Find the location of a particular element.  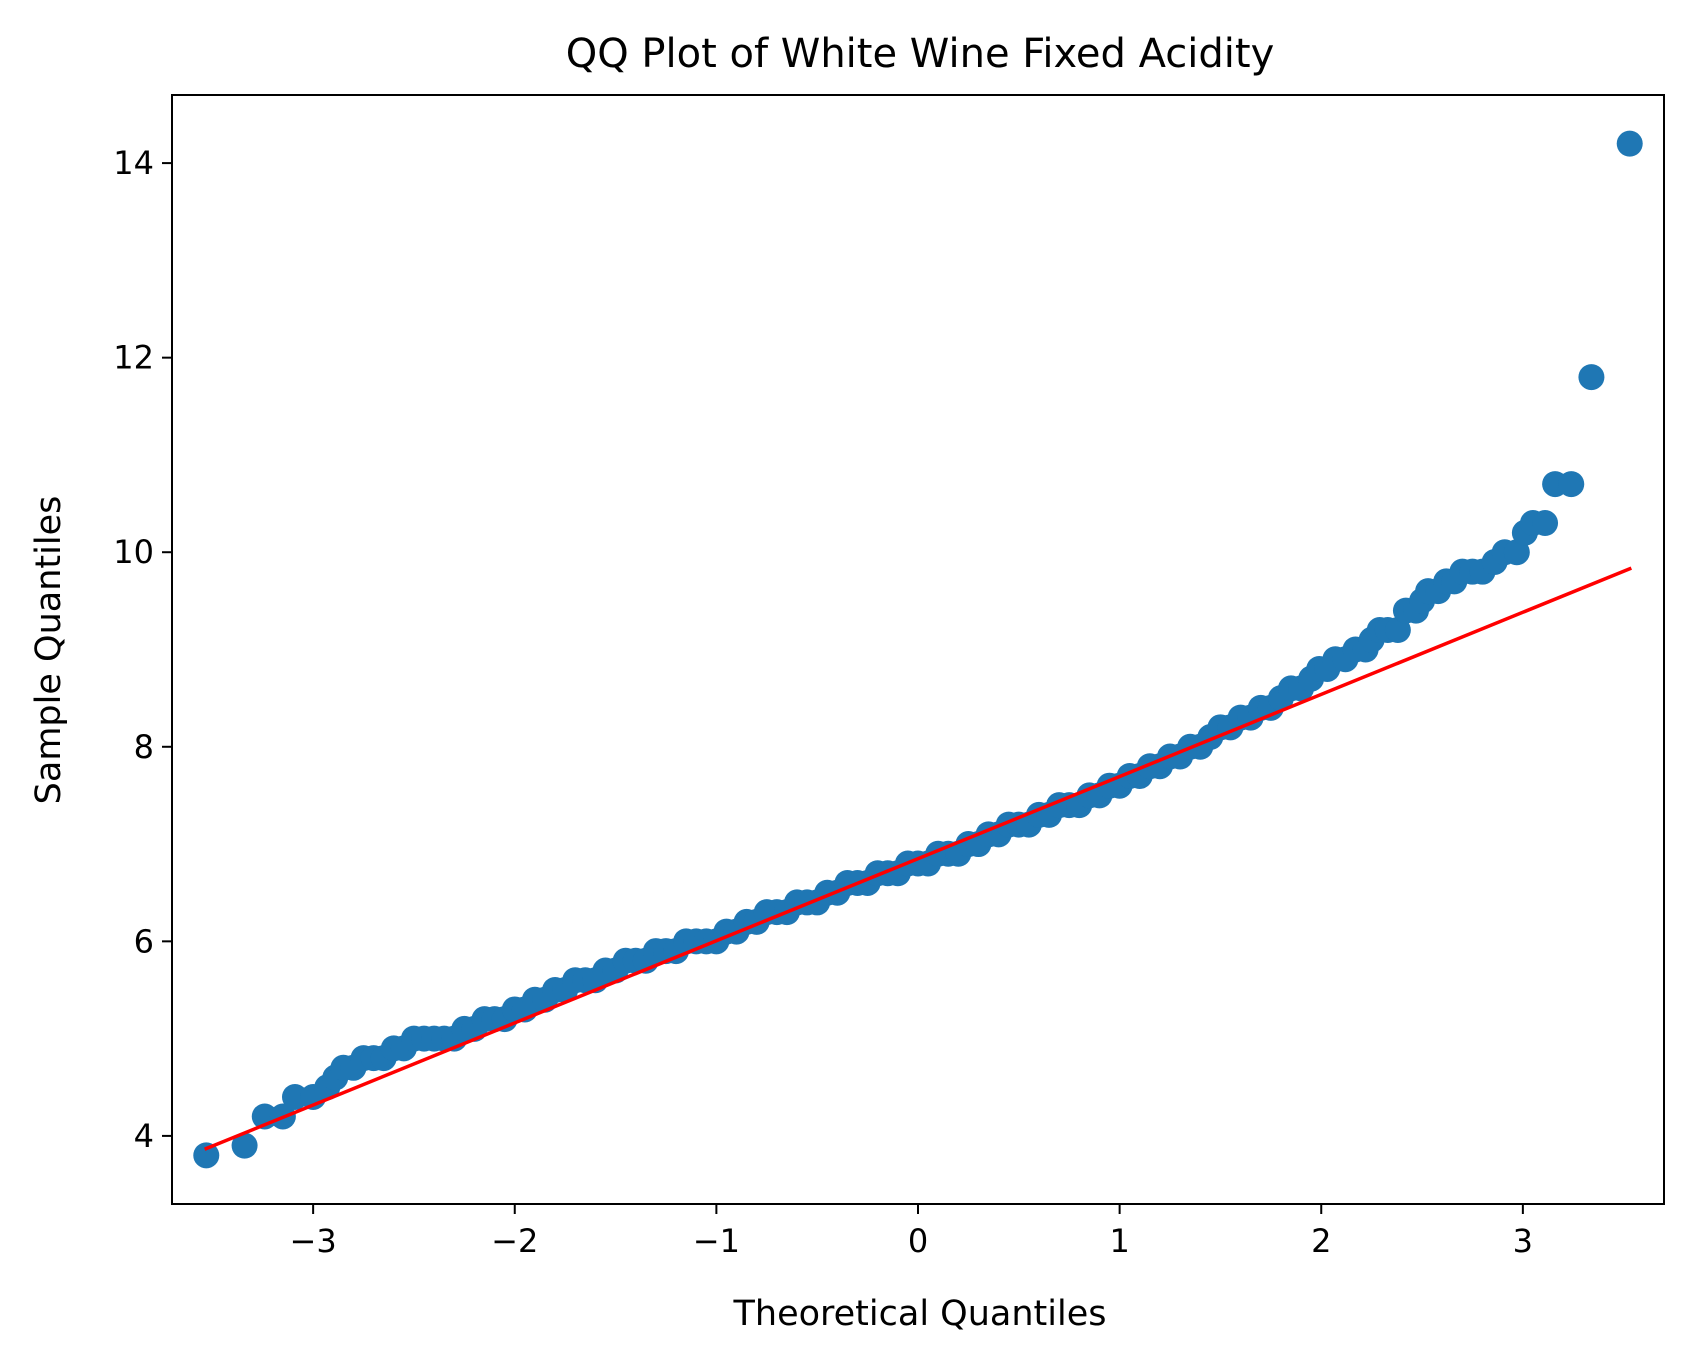

y-tick-label: 6 is located at coordinates (144, 941).